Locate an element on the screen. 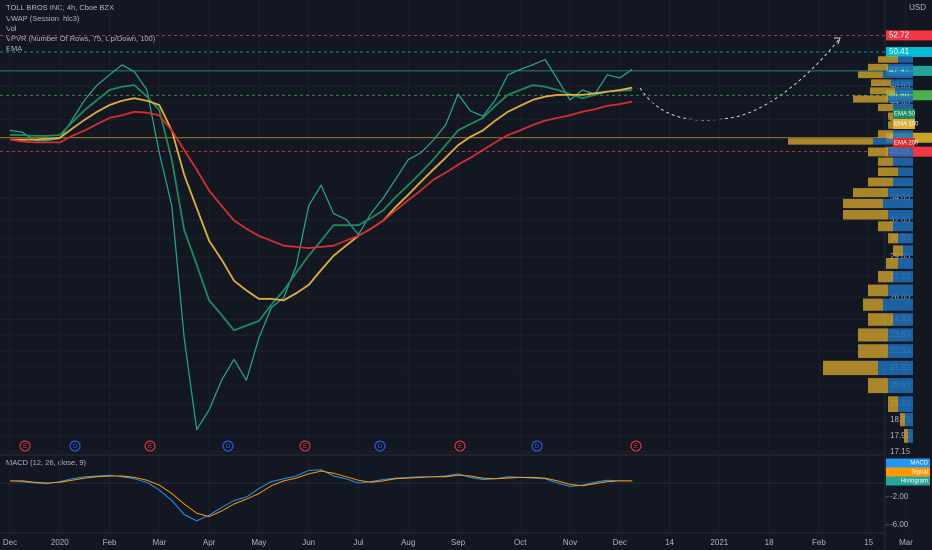 The width and height of the screenshot is (932, 550). x-tick-label: Apr is located at coordinates (209, 542).